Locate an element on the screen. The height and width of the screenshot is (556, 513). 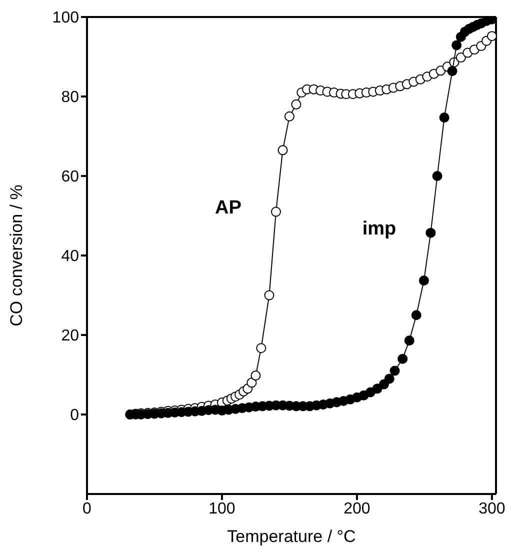
y-axis-title: CO conversion / % is located at coordinates (16, 255).